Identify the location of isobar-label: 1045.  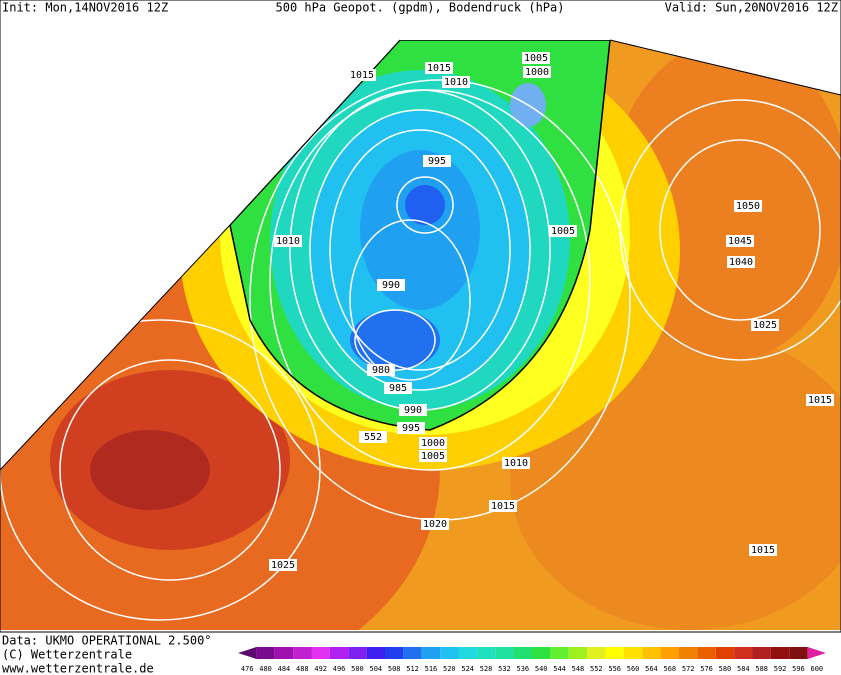
(740, 241).